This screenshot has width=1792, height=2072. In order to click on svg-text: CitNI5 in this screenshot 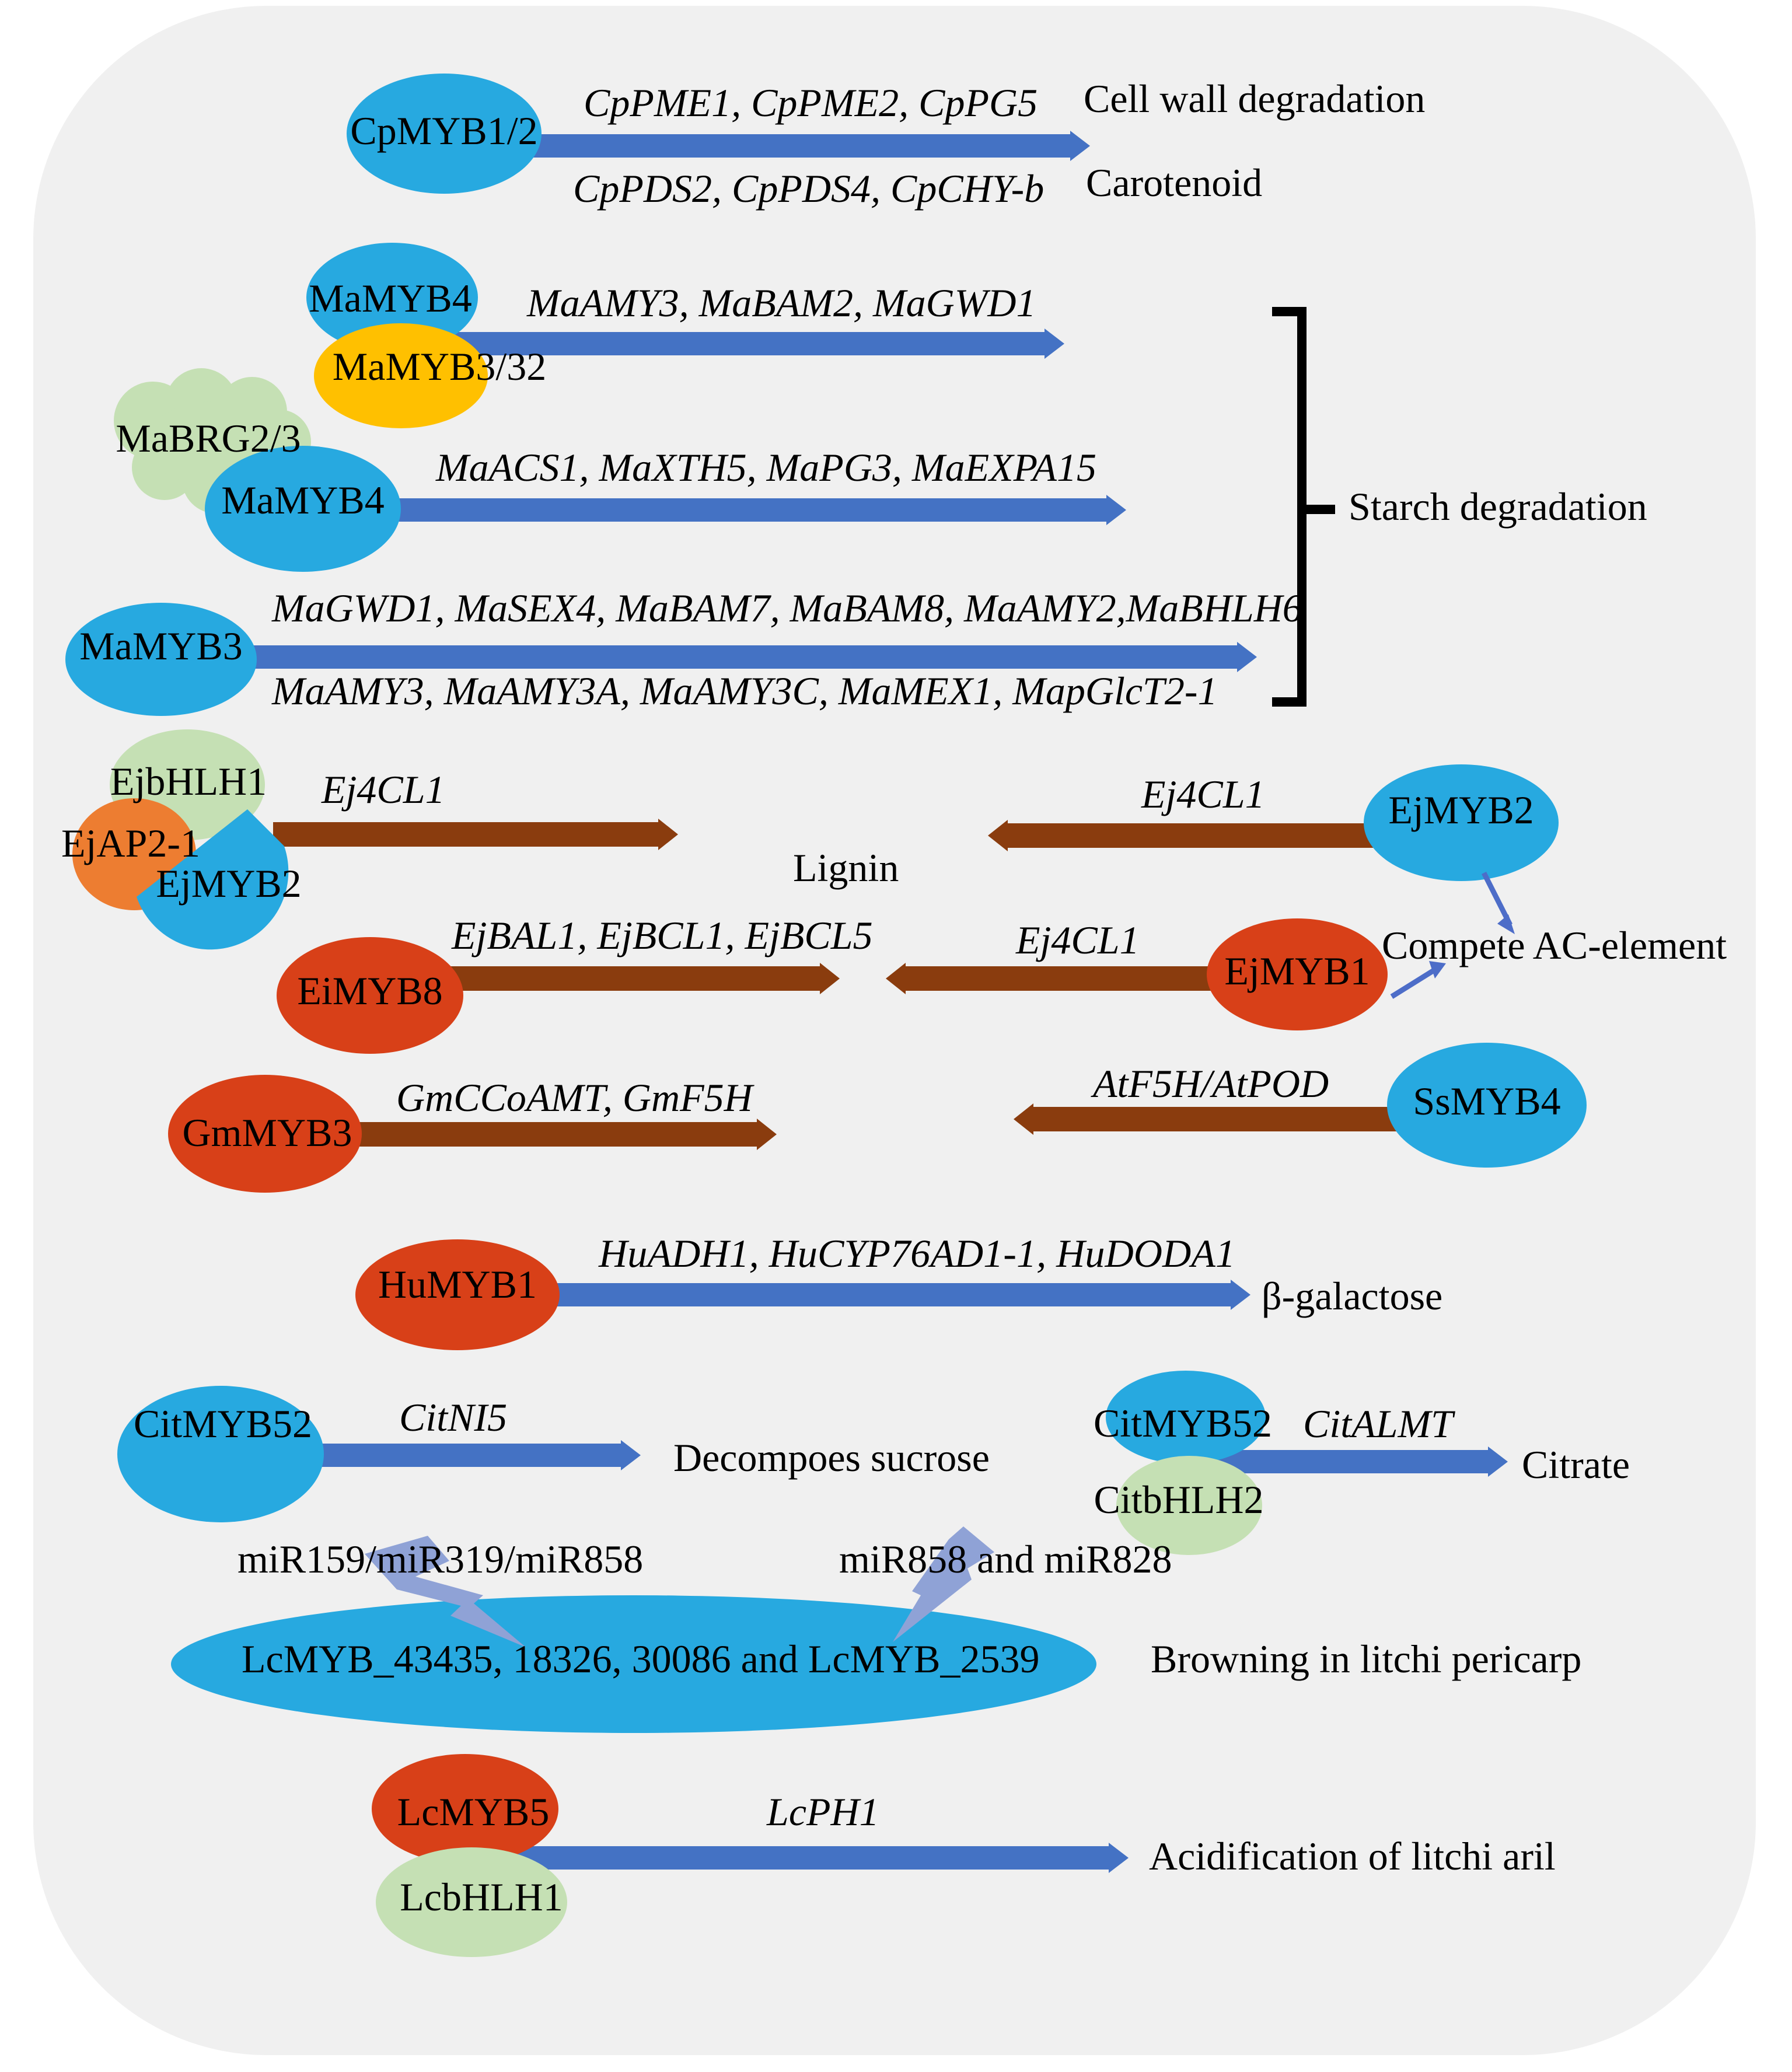, I will do `click(453, 1417)`.